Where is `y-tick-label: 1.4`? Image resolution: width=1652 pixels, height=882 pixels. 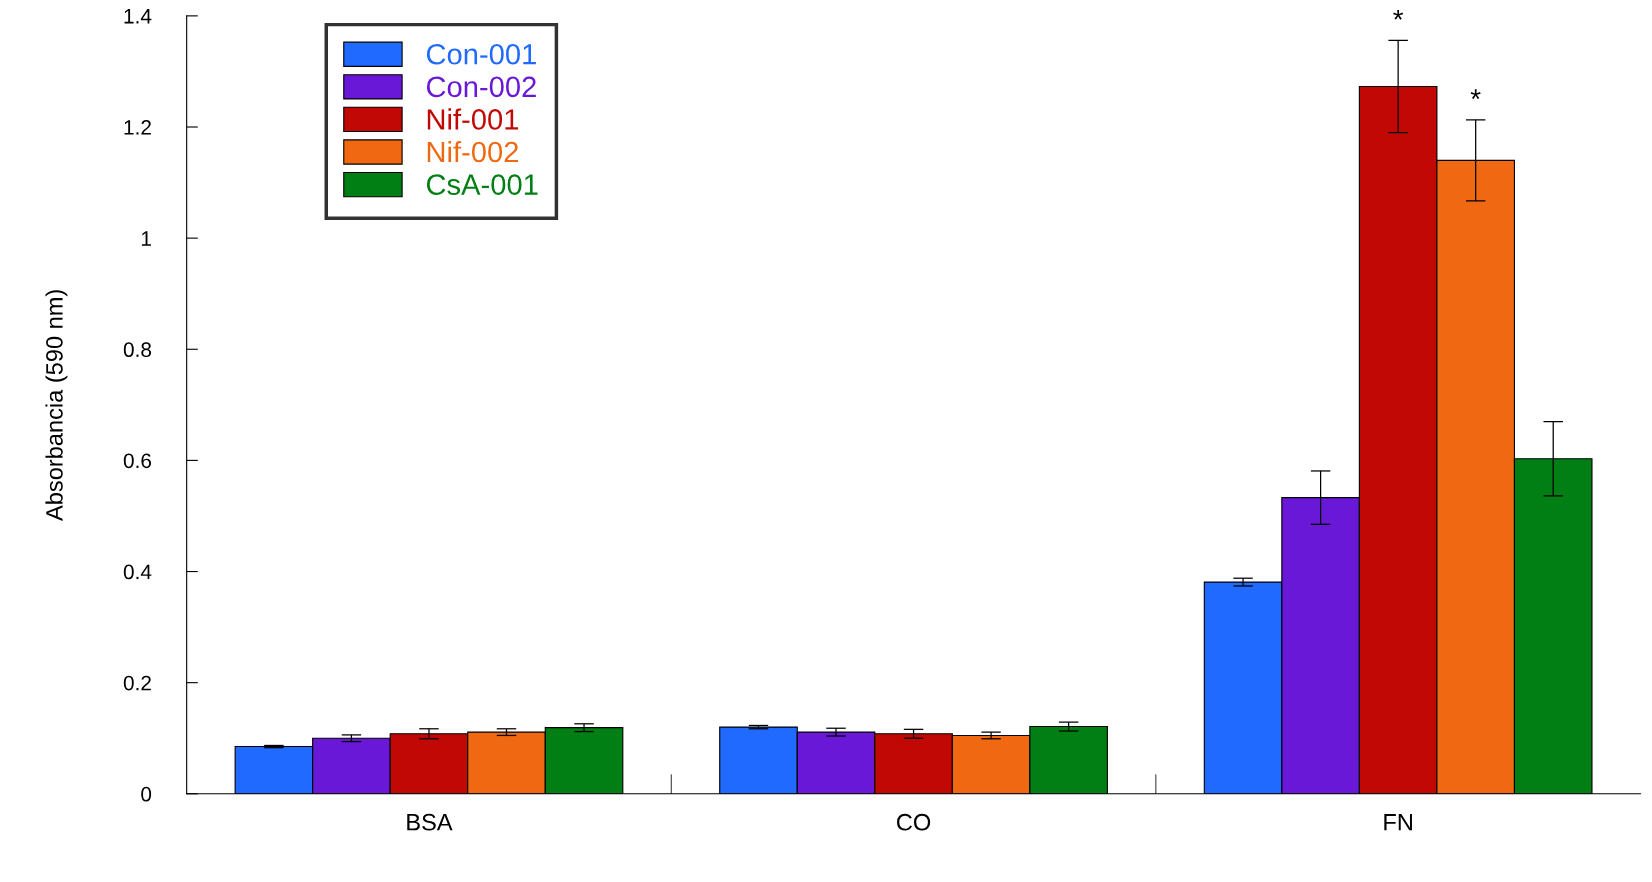
y-tick-label: 1.4 is located at coordinates (138, 16).